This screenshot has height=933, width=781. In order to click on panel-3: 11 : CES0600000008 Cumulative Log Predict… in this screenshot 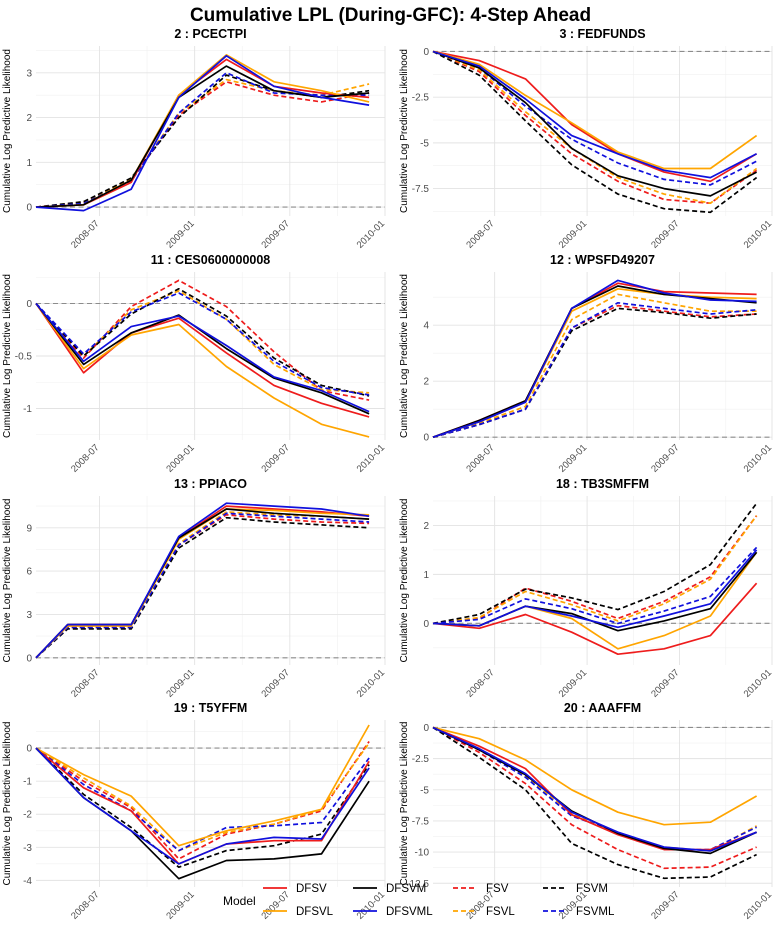, I will do `click(194, 364)`.